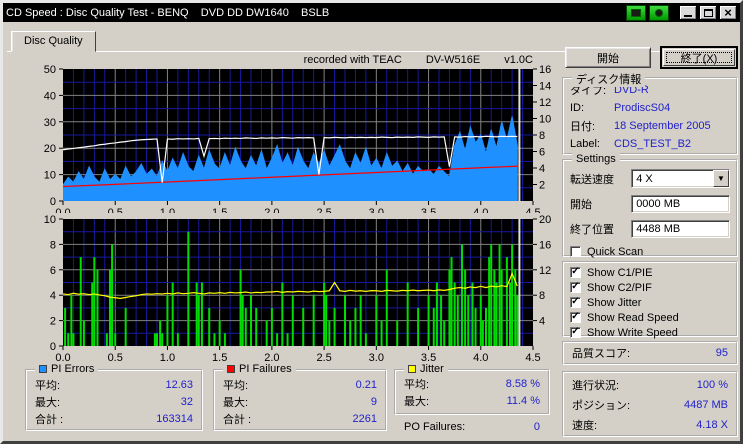  I want to click on recorder-firmware: v1.0C, so click(518, 60).